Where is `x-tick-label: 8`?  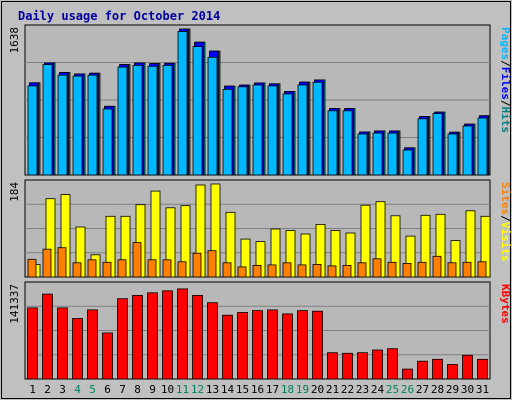
x-tick-label: 8 is located at coordinates (137, 389).